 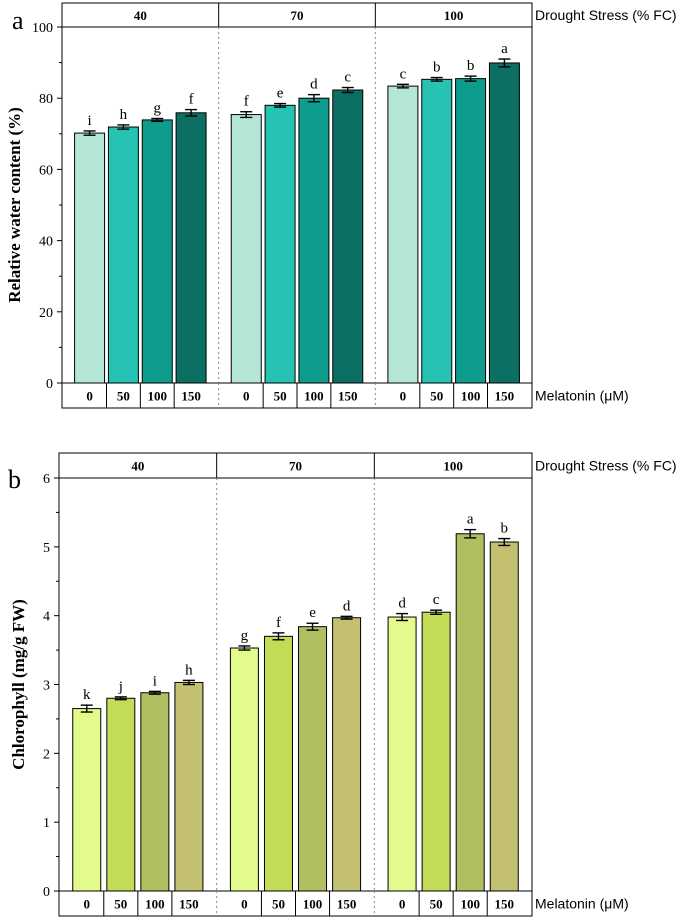 I want to click on significance-letter: k, so click(x=87, y=695).